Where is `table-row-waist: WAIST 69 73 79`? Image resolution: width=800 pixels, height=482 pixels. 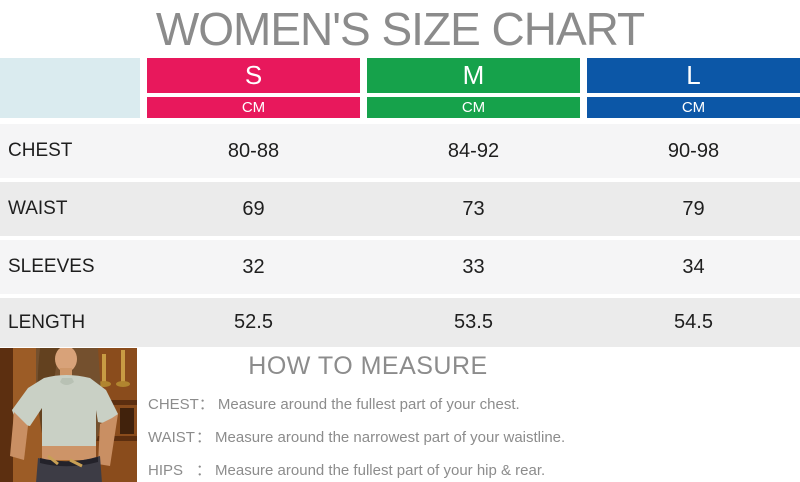
table-row-waist: WAIST 69 73 79 is located at coordinates (400, 209).